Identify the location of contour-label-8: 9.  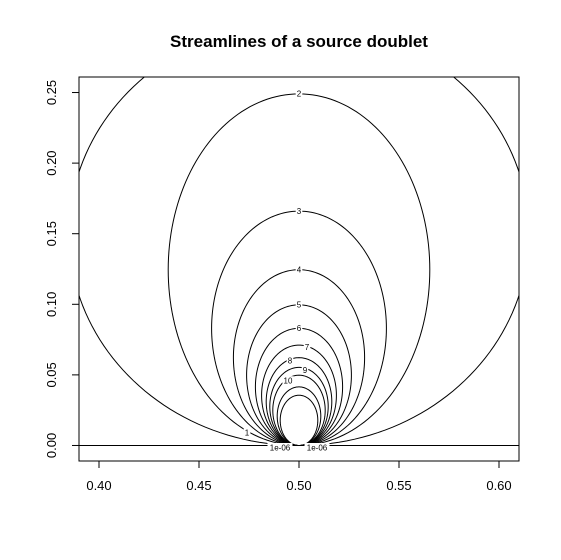
(305, 370).